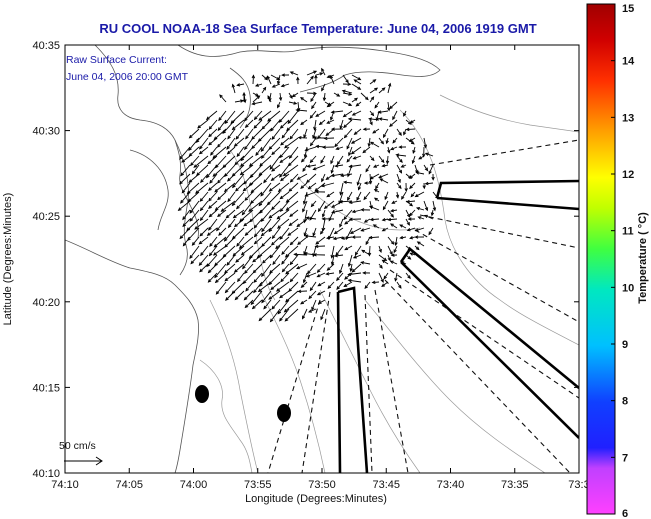 The height and width of the screenshot is (519, 651). I want to click on coastline-long-island, so click(309, 69).